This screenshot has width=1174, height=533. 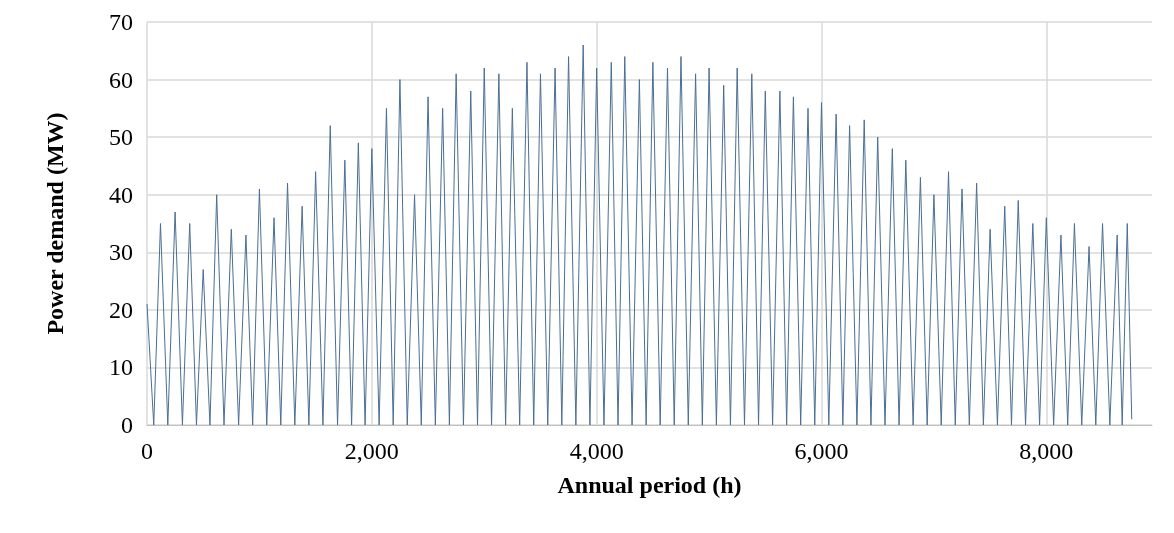 What do you see at coordinates (55, 223) in the screenshot?
I see `y-axis-title: Power demand (MW)` at bounding box center [55, 223].